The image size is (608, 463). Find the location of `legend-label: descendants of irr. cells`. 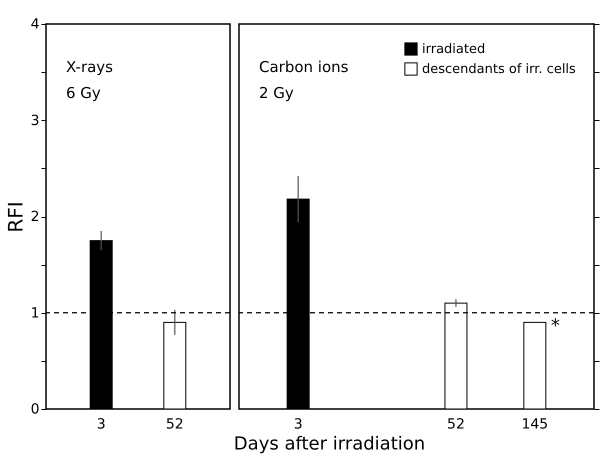

legend-label: descendants of irr. cells is located at coordinates (499, 69).